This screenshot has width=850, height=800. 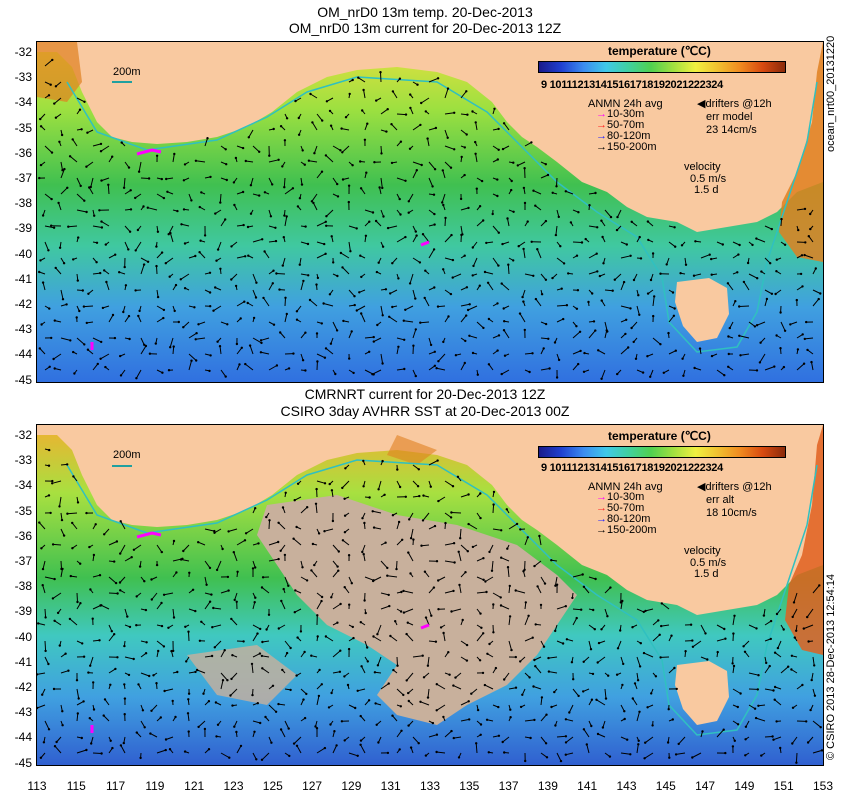 I want to click on lon-tick-label: 131, so click(x=390, y=786).